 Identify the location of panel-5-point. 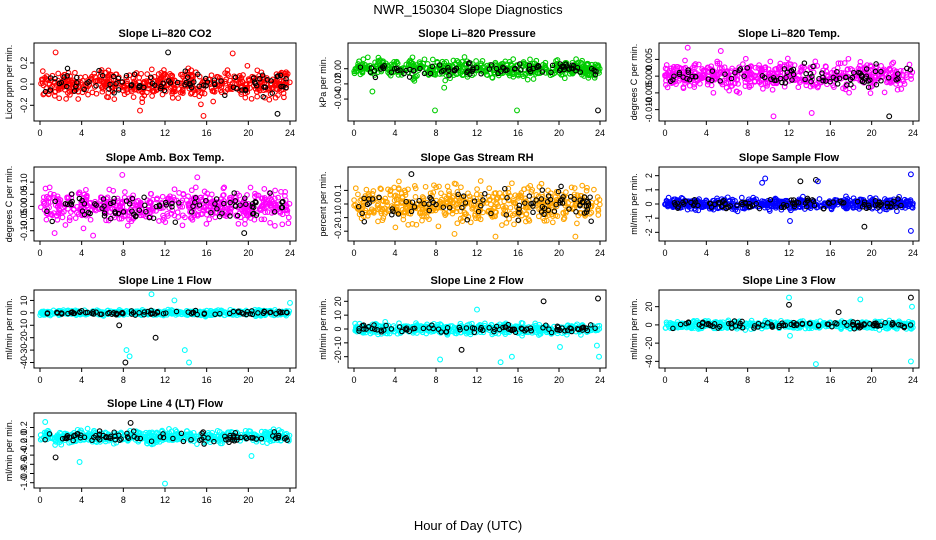
(819, 205).